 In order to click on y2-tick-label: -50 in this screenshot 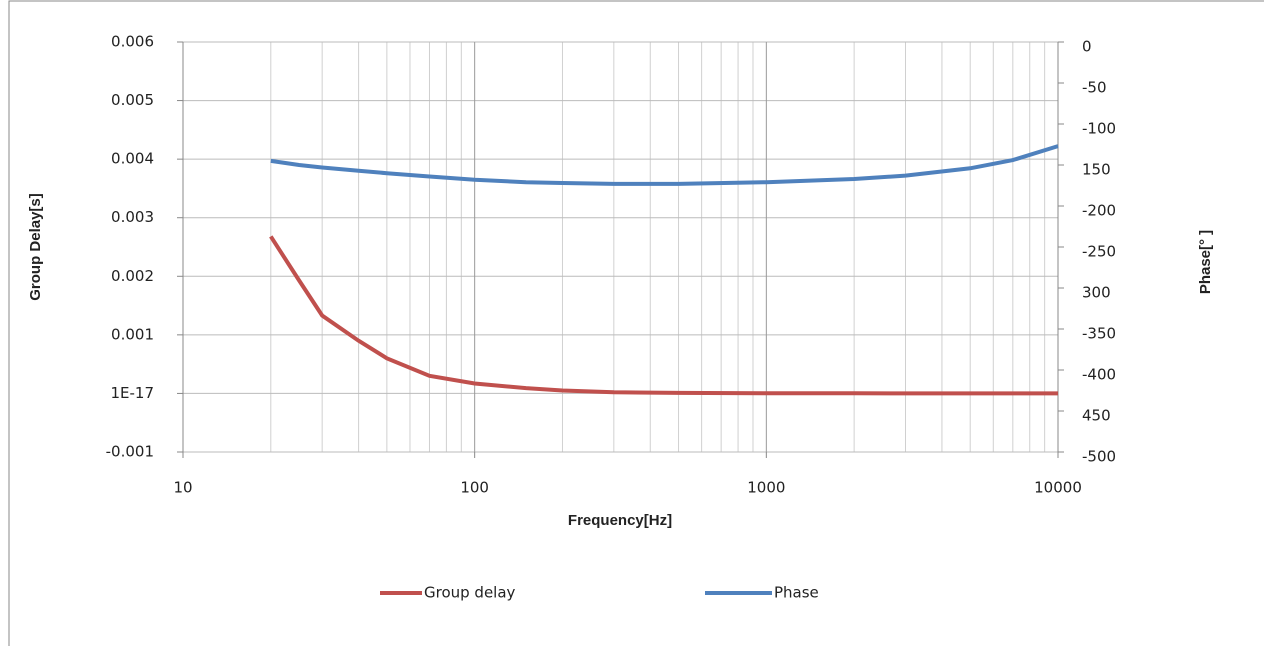, I will do `click(1094, 88)`.